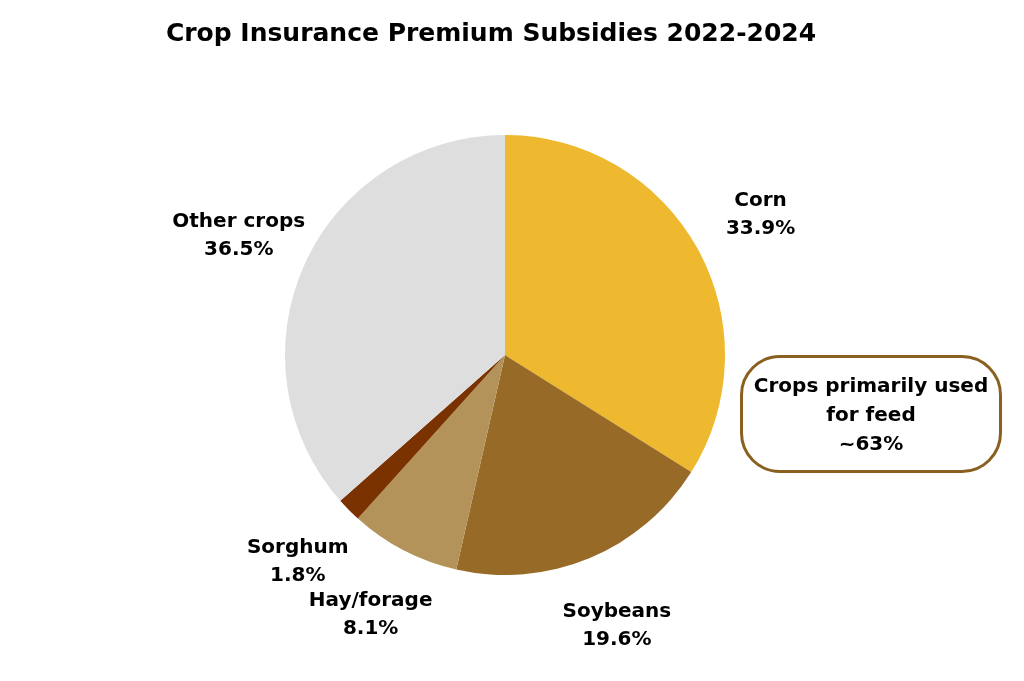  I want to click on data-label: 33.9%, so click(760, 226).